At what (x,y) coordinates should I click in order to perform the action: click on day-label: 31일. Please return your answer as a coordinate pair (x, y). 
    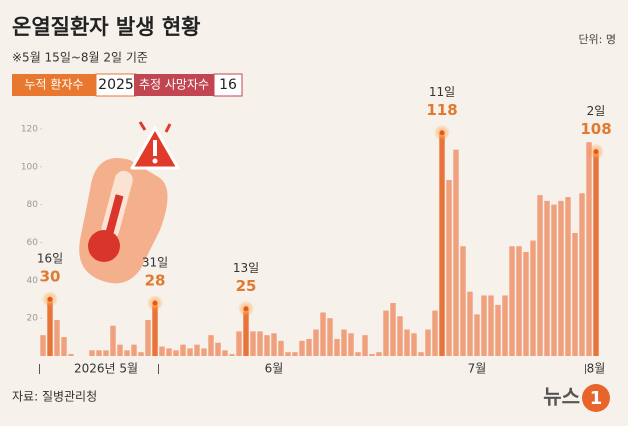
    Looking at the image, I should click on (155, 263).